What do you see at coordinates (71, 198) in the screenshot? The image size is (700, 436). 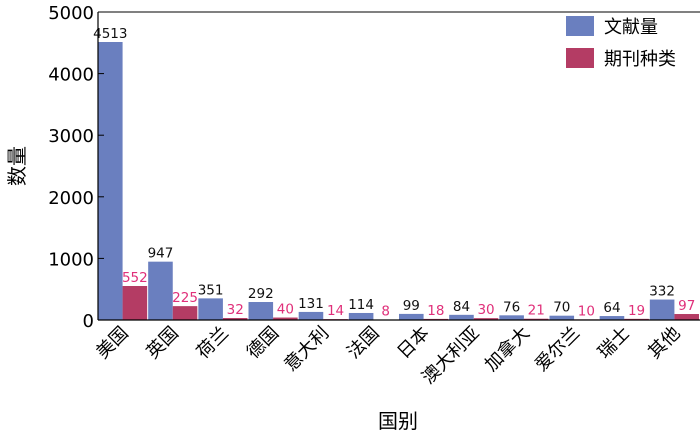 I see `y-tick-label-2: 2000` at bounding box center [71, 198].